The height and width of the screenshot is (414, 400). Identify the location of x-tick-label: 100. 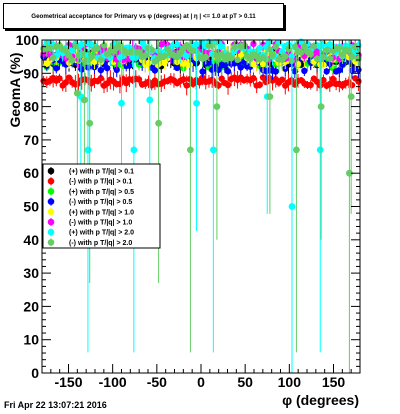
(290, 382).